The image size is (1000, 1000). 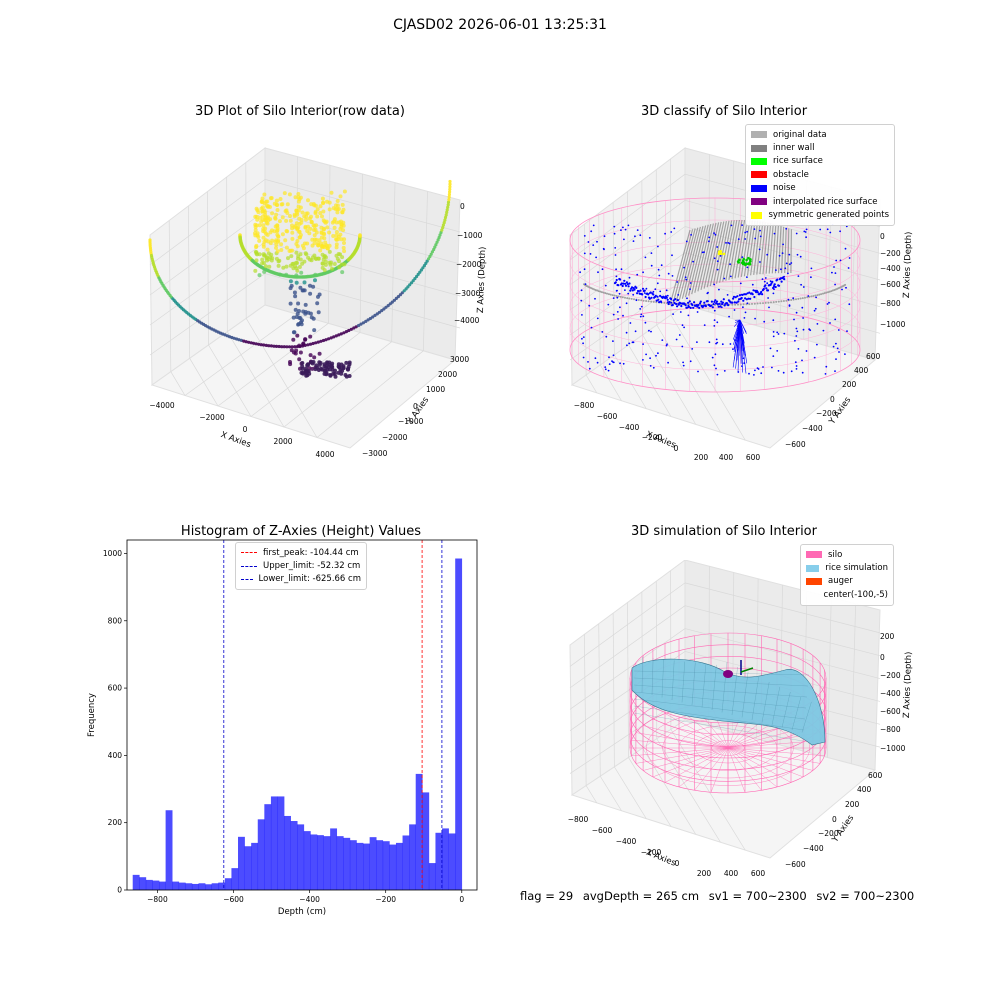 What do you see at coordinates (651, 852) in the screenshot?
I see `x-tick-label: −200` at bounding box center [651, 852].